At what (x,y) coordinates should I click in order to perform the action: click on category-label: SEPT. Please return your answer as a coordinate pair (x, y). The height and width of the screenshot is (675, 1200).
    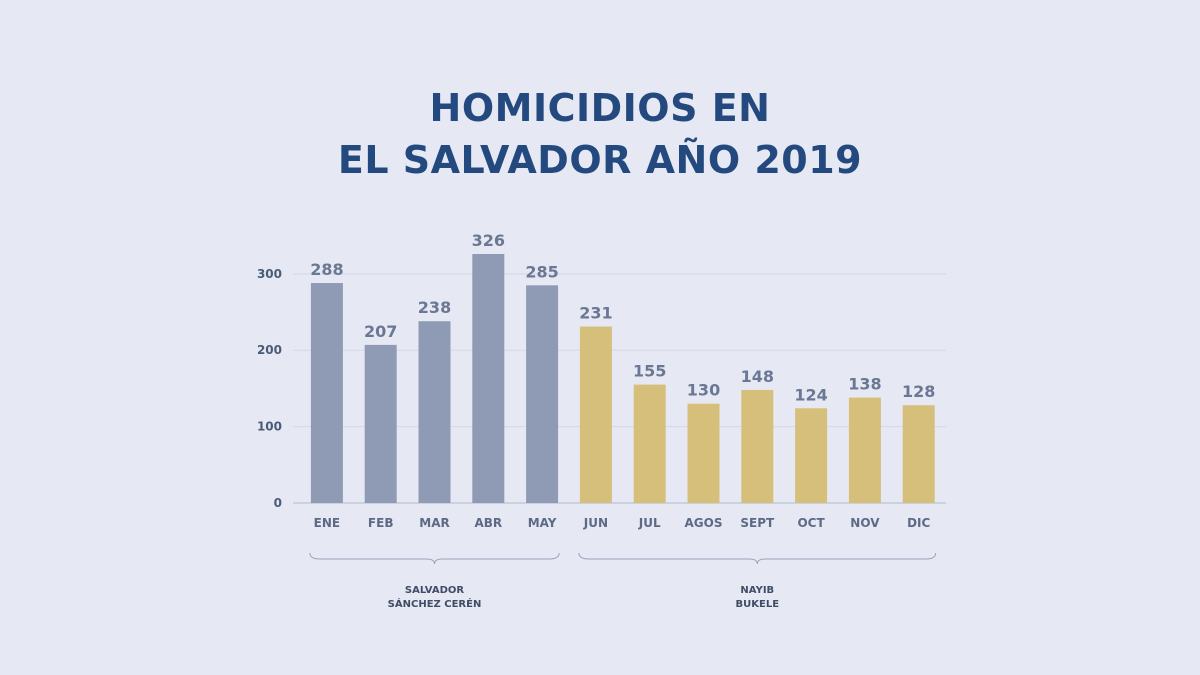
    Looking at the image, I should click on (757, 523).